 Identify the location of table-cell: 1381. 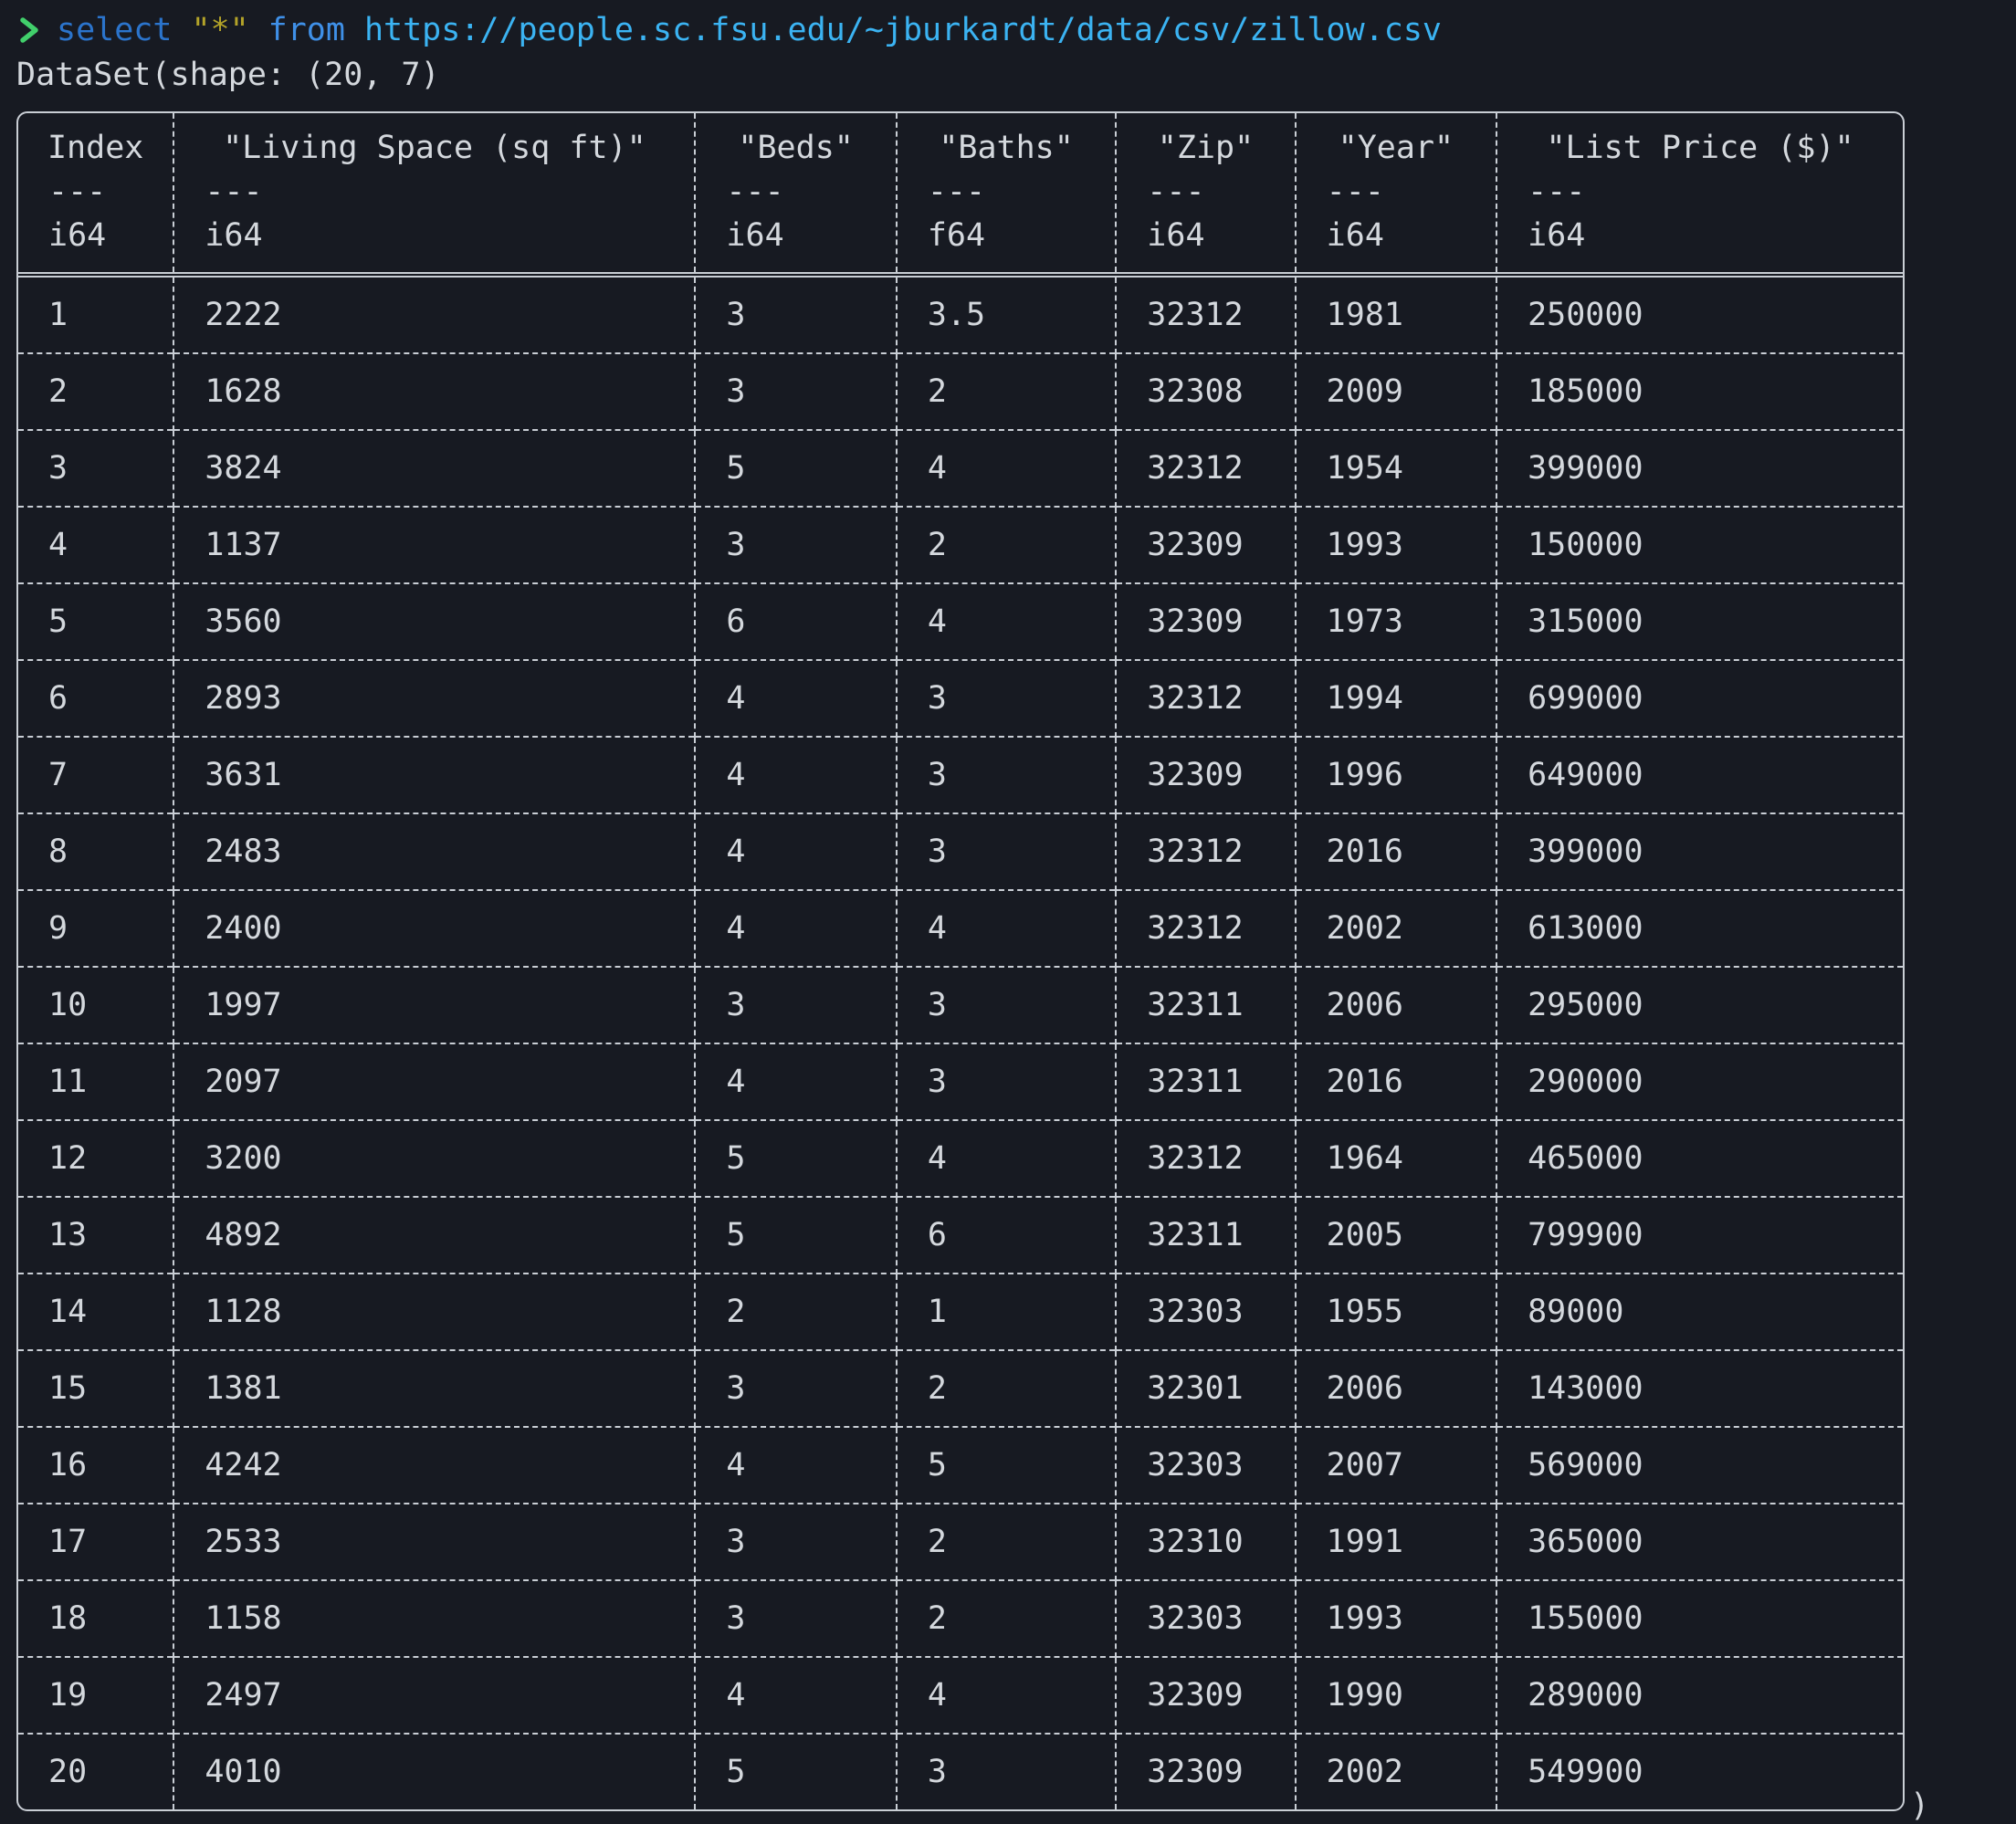
(434, 1388).